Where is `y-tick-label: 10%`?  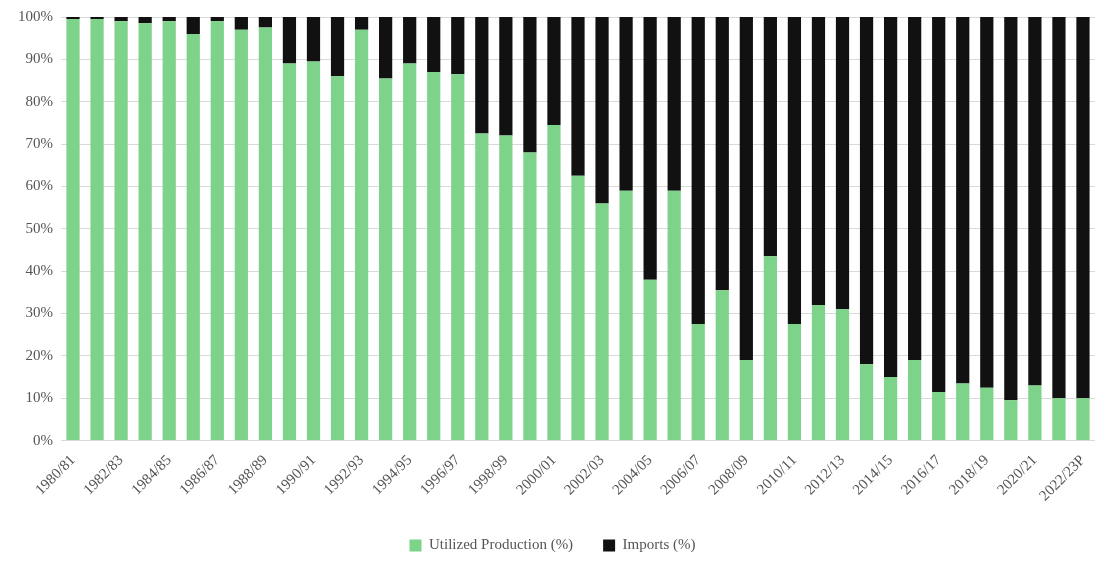 y-tick-label: 10% is located at coordinates (39, 397).